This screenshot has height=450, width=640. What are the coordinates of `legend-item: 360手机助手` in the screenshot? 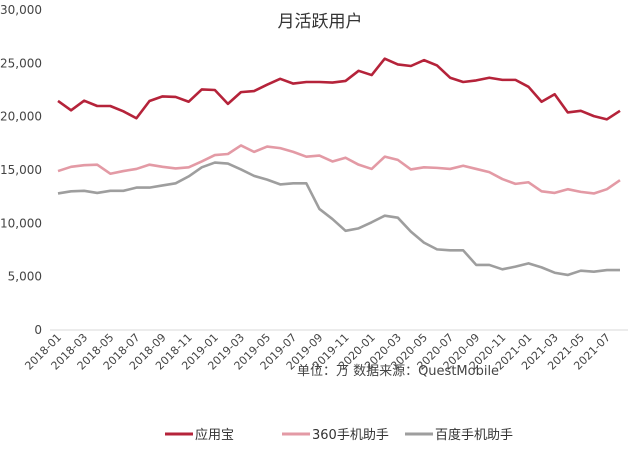 It's located at (335, 435).